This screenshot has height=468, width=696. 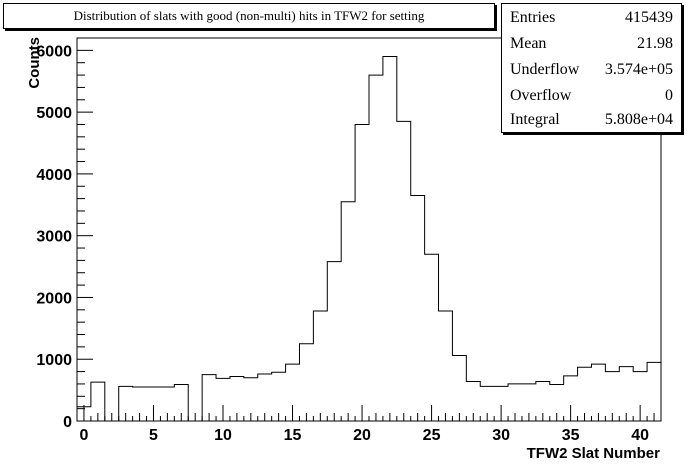 I want to click on stat-row-underflow: Underflow 3.574e+05, so click(x=591, y=70).